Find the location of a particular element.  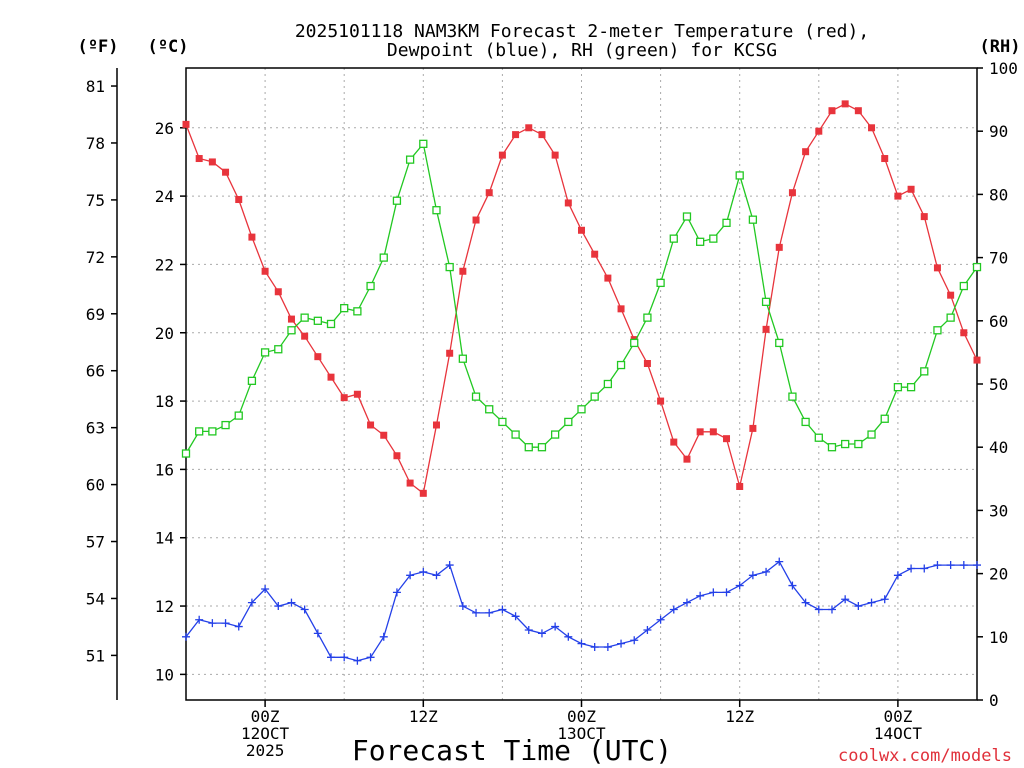

rh-tick-label: 60 is located at coordinates (998, 321).